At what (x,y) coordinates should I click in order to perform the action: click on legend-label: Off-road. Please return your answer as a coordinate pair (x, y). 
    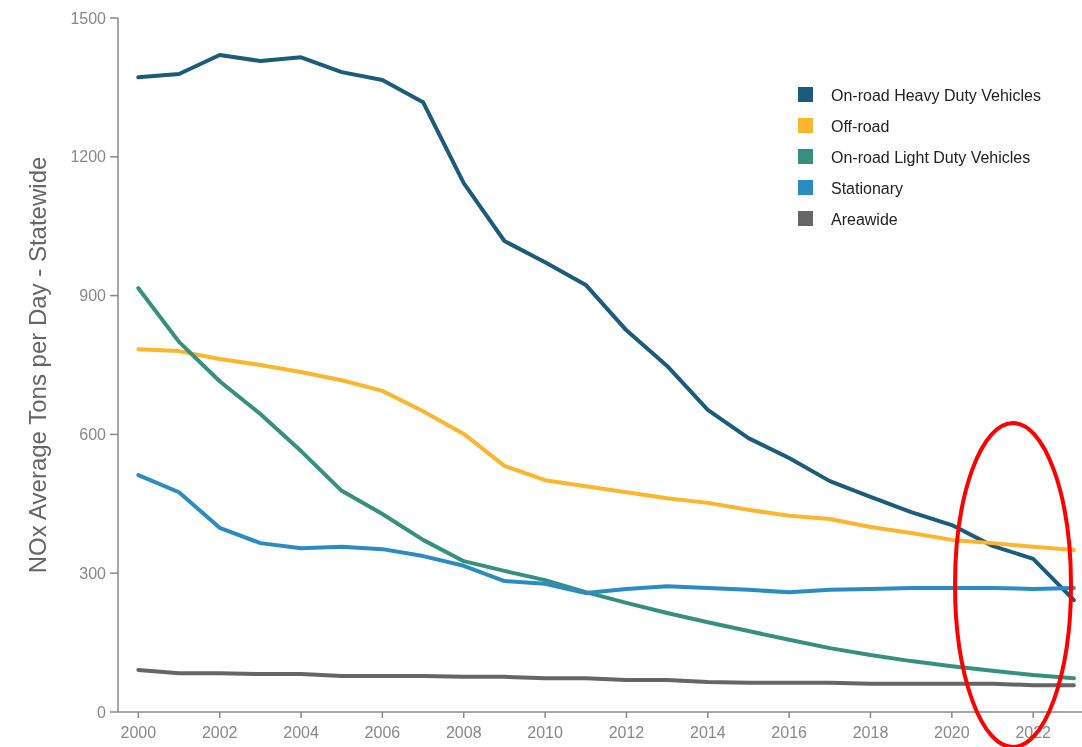
    Looking at the image, I should click on (860, 126).